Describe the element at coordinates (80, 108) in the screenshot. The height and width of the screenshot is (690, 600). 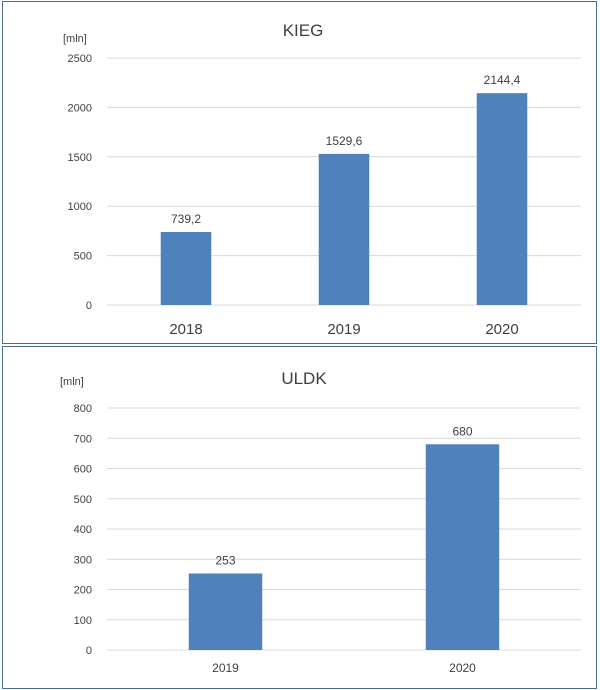
I see `y-tick-label: 2000` at that location.